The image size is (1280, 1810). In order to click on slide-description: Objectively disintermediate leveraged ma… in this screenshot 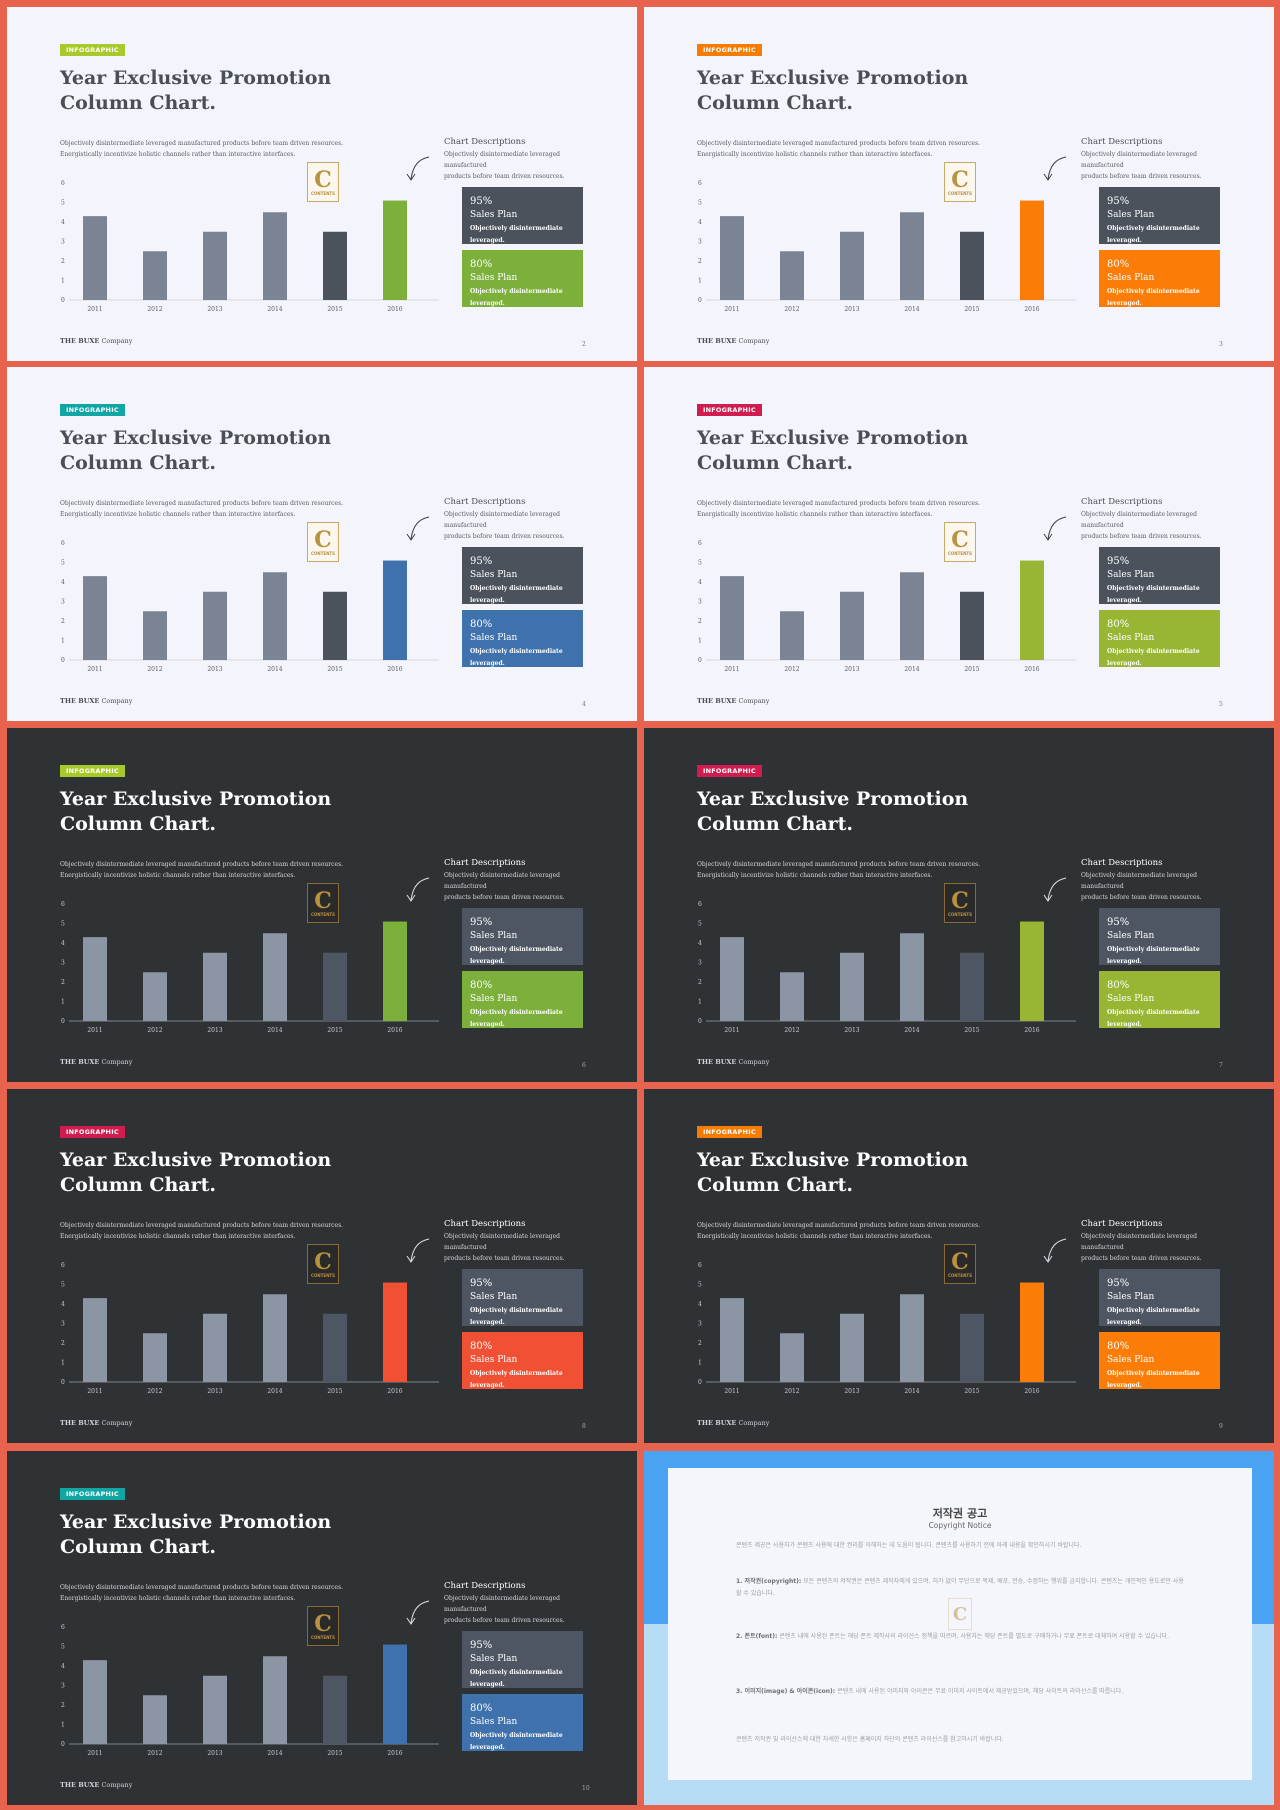, I will do `click(220, 149)`.